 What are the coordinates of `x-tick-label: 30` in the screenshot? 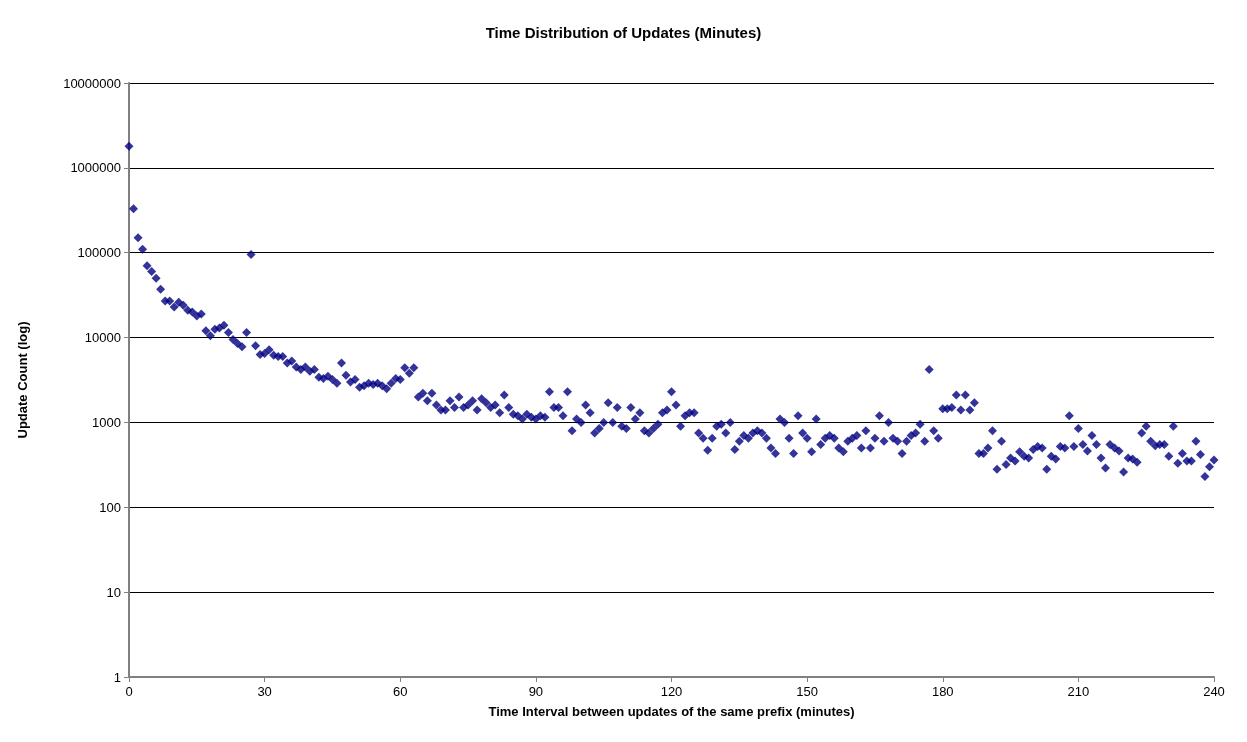 It's located at (264, 691).